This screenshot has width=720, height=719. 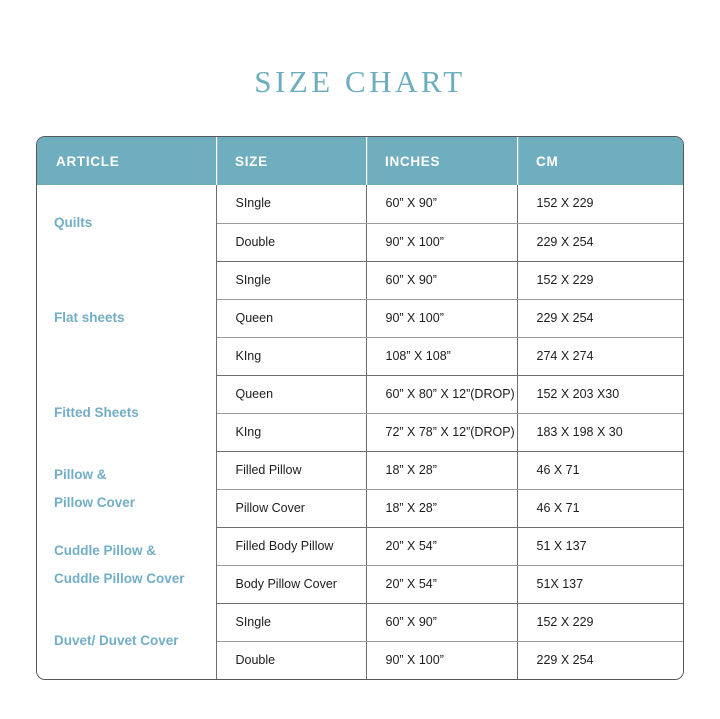 I want to click on article-cell: Quilts, so click(x=127, y=223).